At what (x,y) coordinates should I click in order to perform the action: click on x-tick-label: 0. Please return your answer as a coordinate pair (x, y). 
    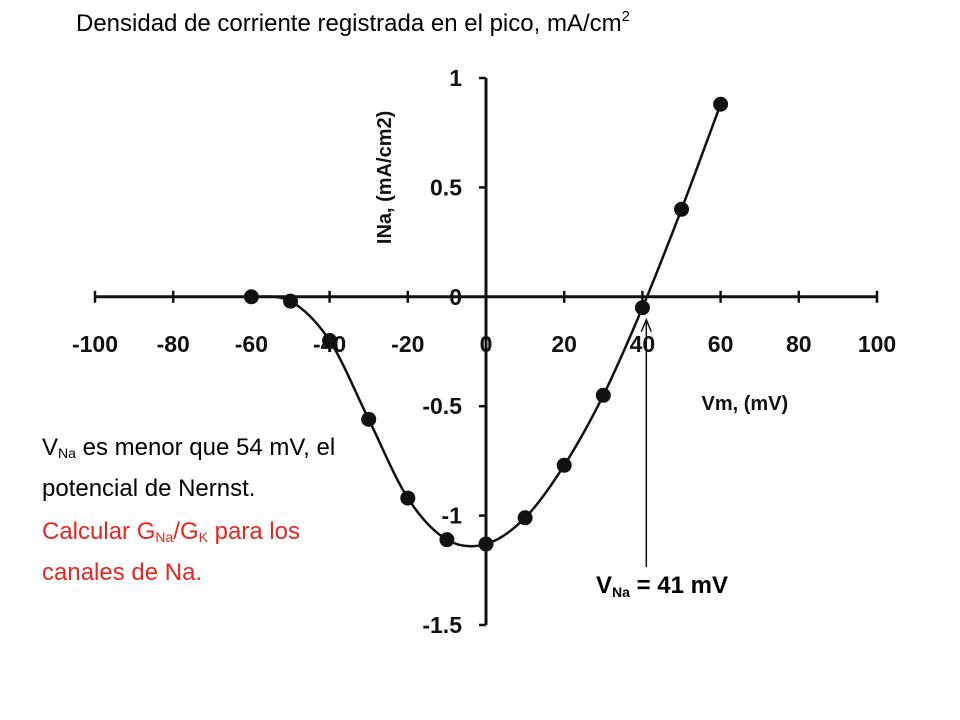
    Looking at the image, I should click on (486, 344).